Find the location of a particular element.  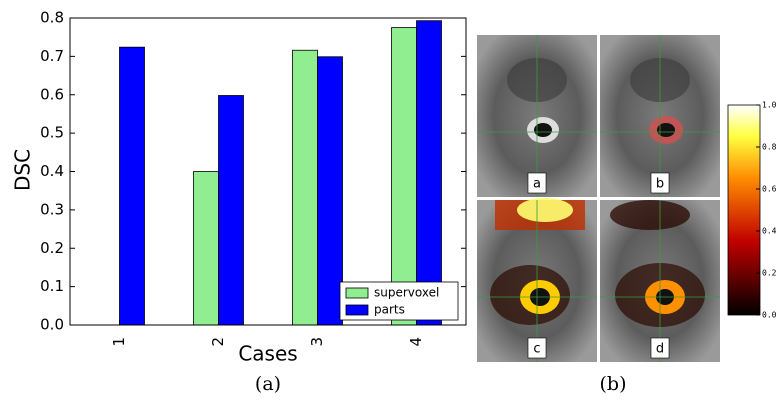

legend-label: supervoxel is located at coordinates (406, 293).